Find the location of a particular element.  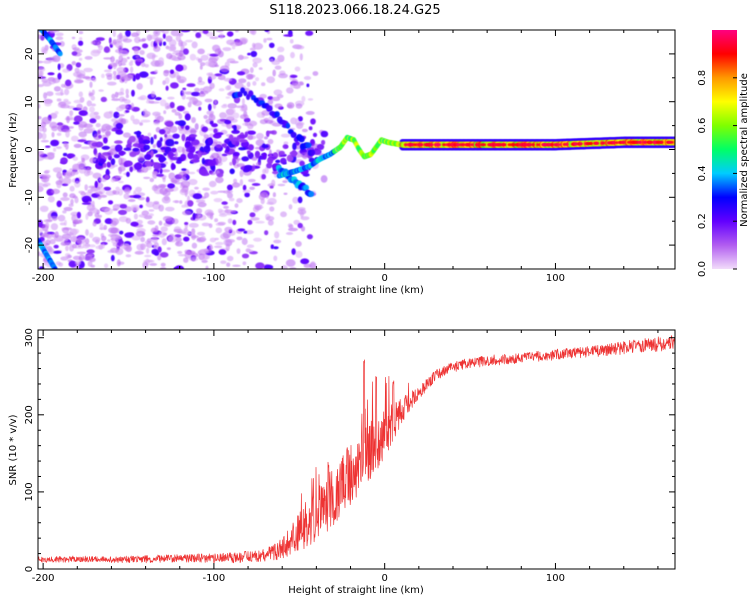

colorbar-tick-label: 0.4 is located at coordinates (702, 173).